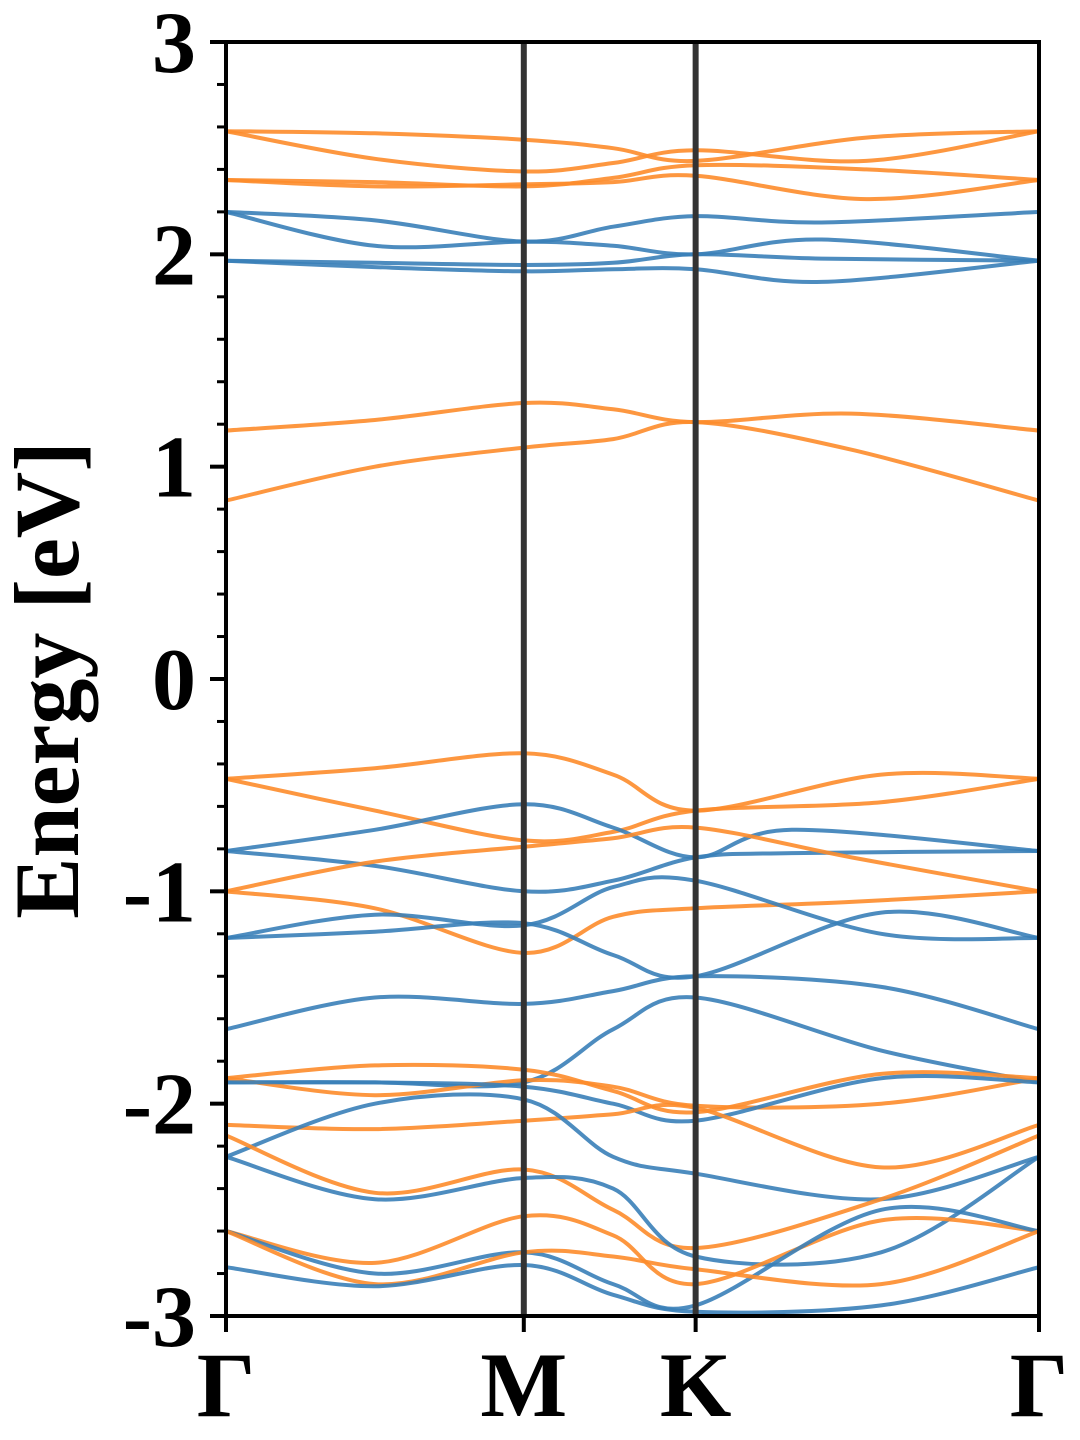  What do you see at coordinates (523, 1385) in the screenshot?
I see `x-tick-label-1: M` at bounding box center [523, 1385].